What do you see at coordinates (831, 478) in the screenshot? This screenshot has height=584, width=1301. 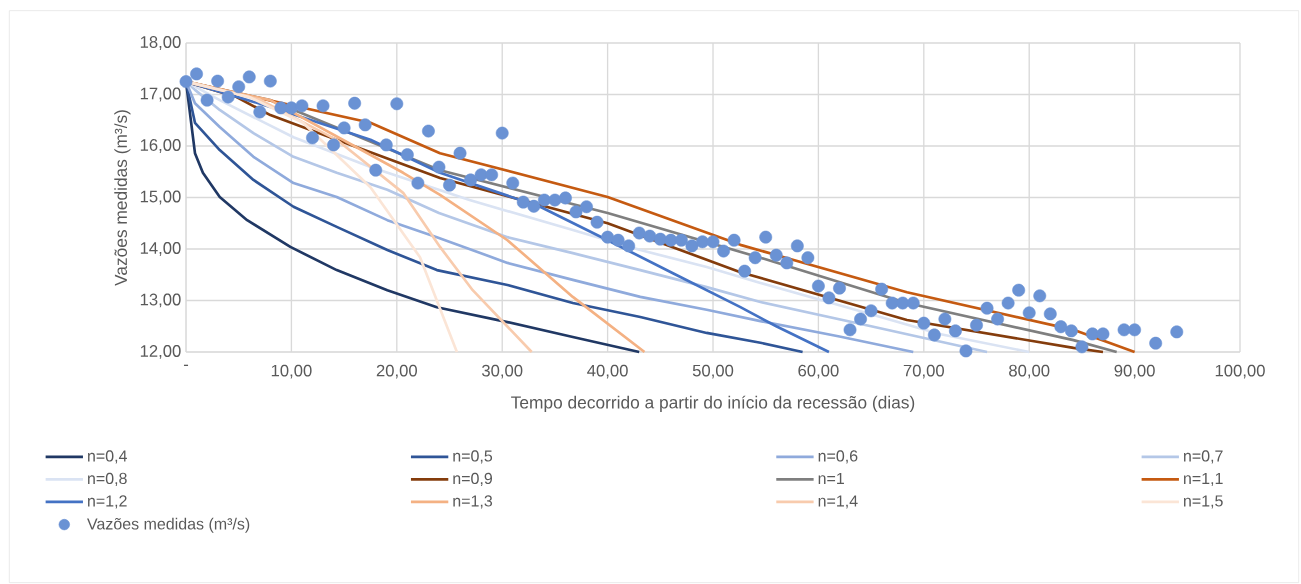 I see `legend-label: n=1` at bounding box center [831, 478].